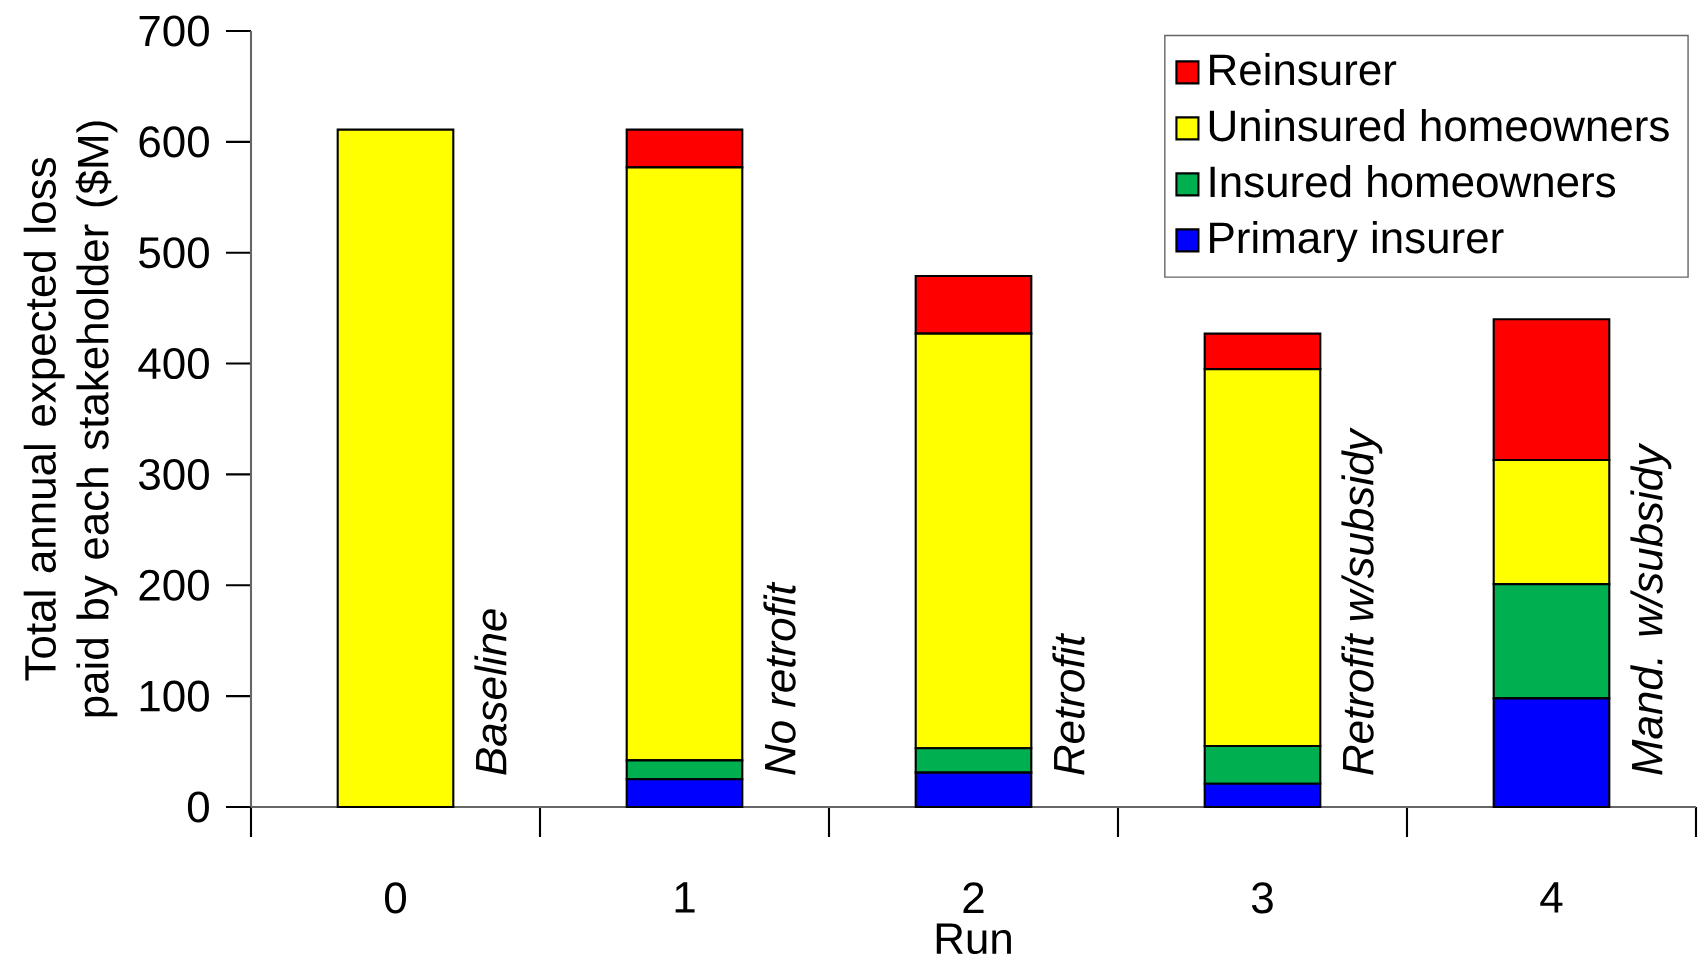 The image size is (1702, 954). What do you see at coordinates (685, 897) in the screenshot?
I see `x-tick-label: 1` at bounding box center [685, 897].